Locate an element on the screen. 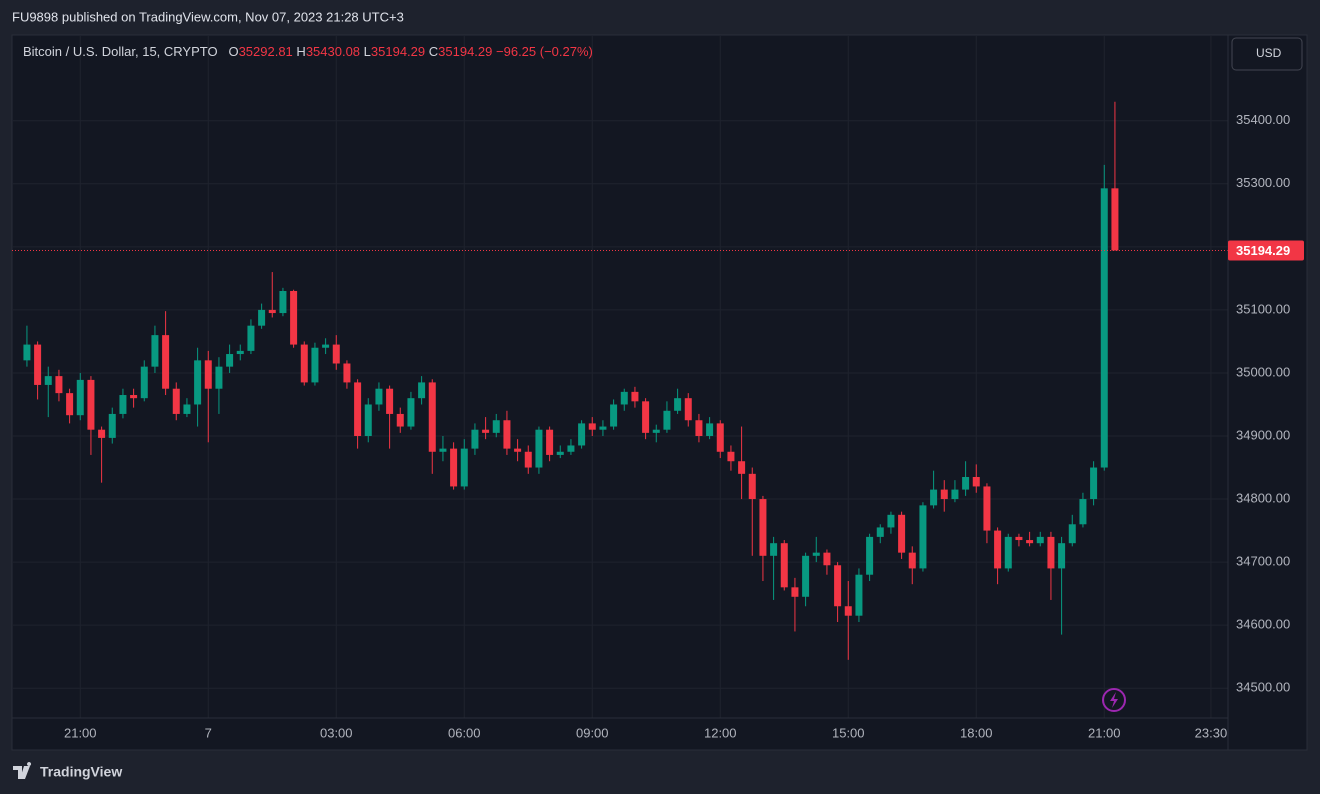 This screenshot has width=1320, height=794. symbol-title: Bitcoin / U.S. Dollar, 15, CRYPTO is located at coordinates (120, 51).